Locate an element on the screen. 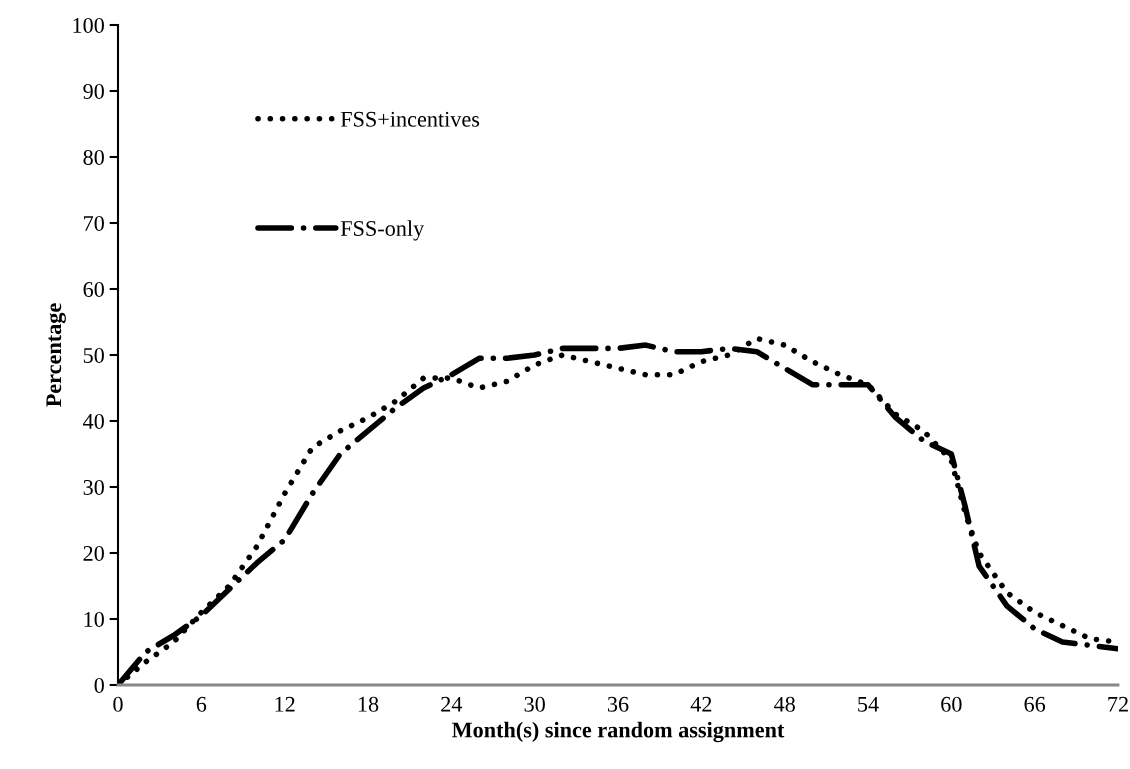 The width and height of the screenshot is (1130, 769). y-tick-label: 60 is located at coordinates (93, 289).